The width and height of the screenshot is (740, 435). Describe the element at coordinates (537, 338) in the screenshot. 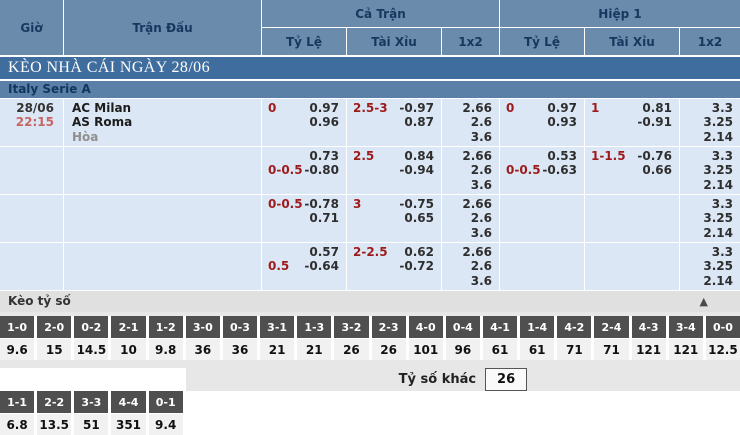

I see `score-odds-cell: 1-4 61` at that location.